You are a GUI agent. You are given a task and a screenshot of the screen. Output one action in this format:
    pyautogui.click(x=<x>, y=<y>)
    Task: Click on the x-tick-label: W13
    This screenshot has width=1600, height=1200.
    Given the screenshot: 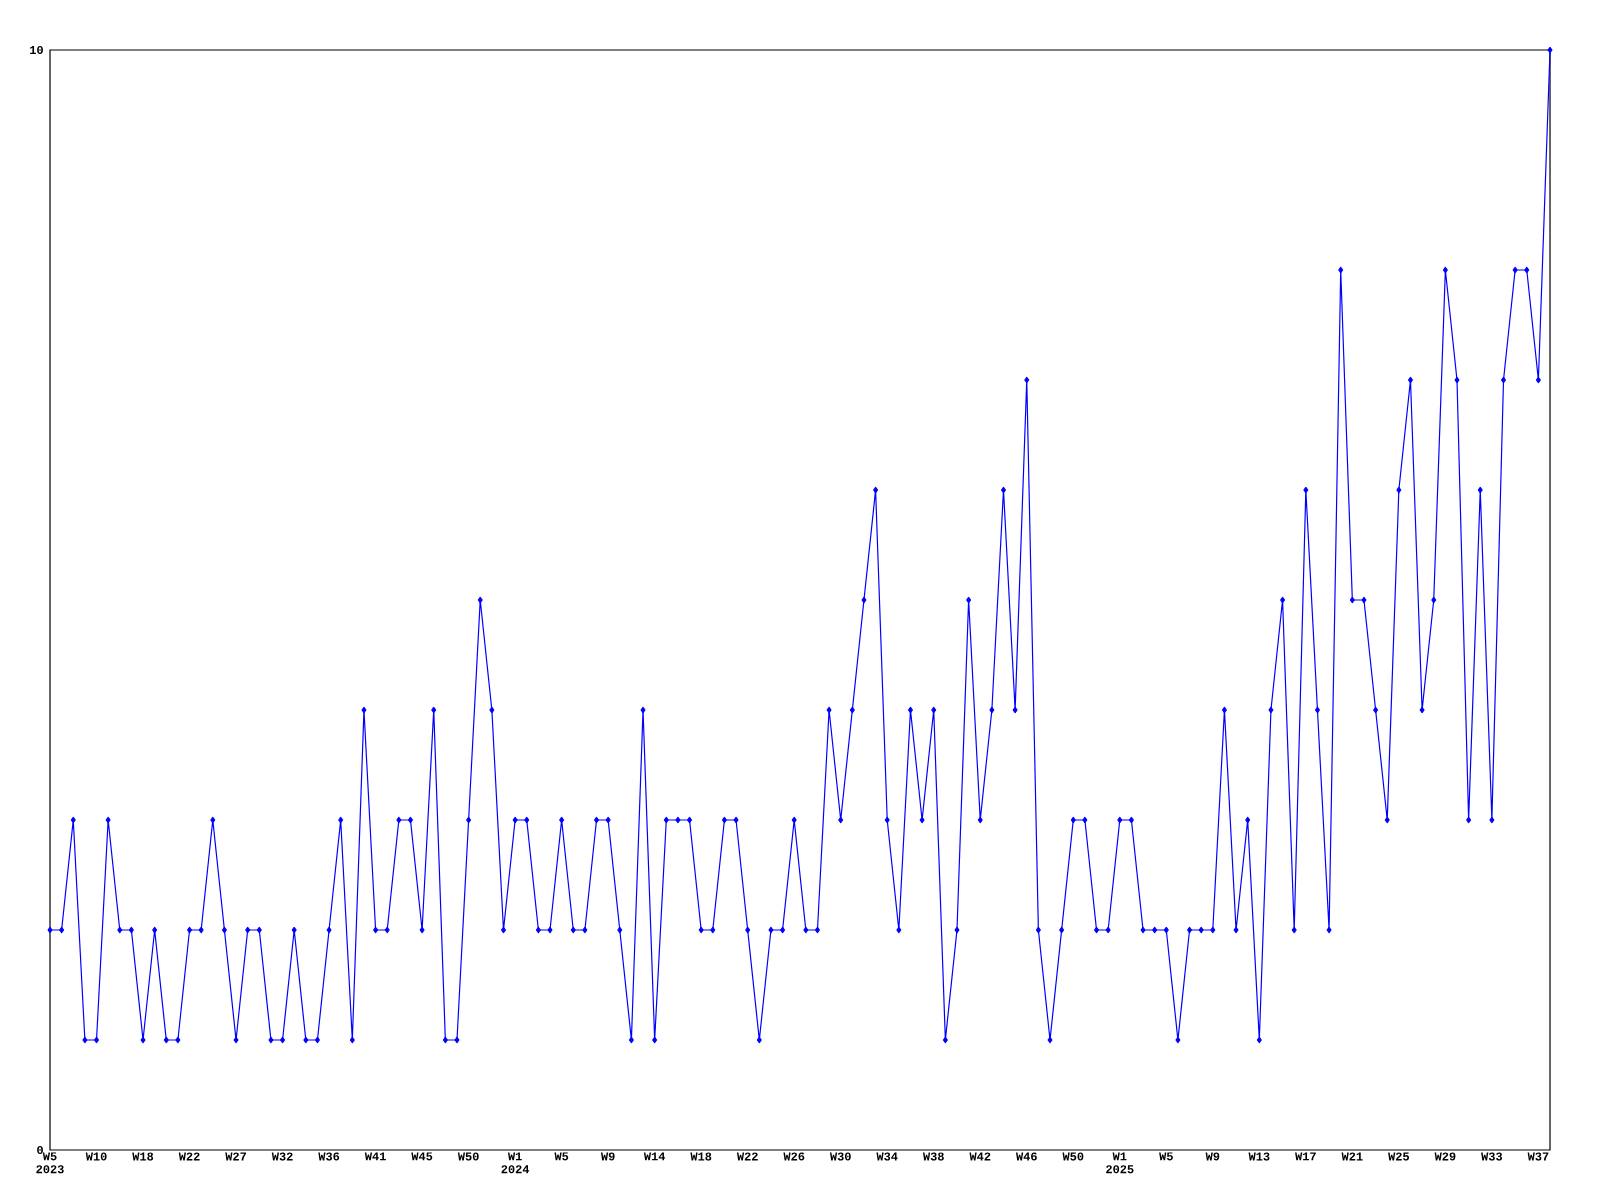 What is the action you would take?
    pyautogui.click(x=1259, y=1156)
    